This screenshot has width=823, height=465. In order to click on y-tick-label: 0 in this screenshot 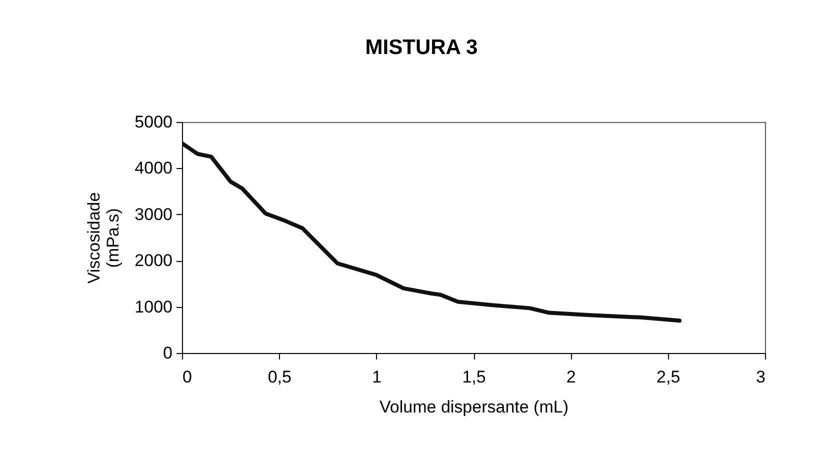, I will do `click(167, 353)`.